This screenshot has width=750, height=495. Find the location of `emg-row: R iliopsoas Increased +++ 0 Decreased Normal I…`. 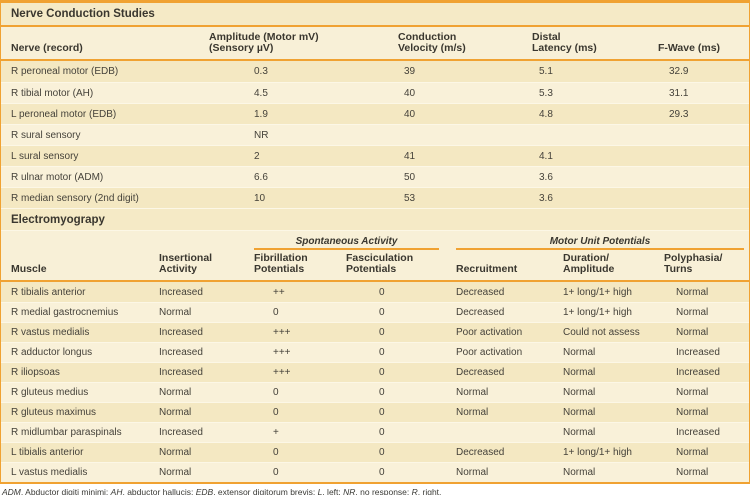

emg-row: R iliopsoas Increased +++ 0 Decreased Normal I… is located at coordinates (375, 372).